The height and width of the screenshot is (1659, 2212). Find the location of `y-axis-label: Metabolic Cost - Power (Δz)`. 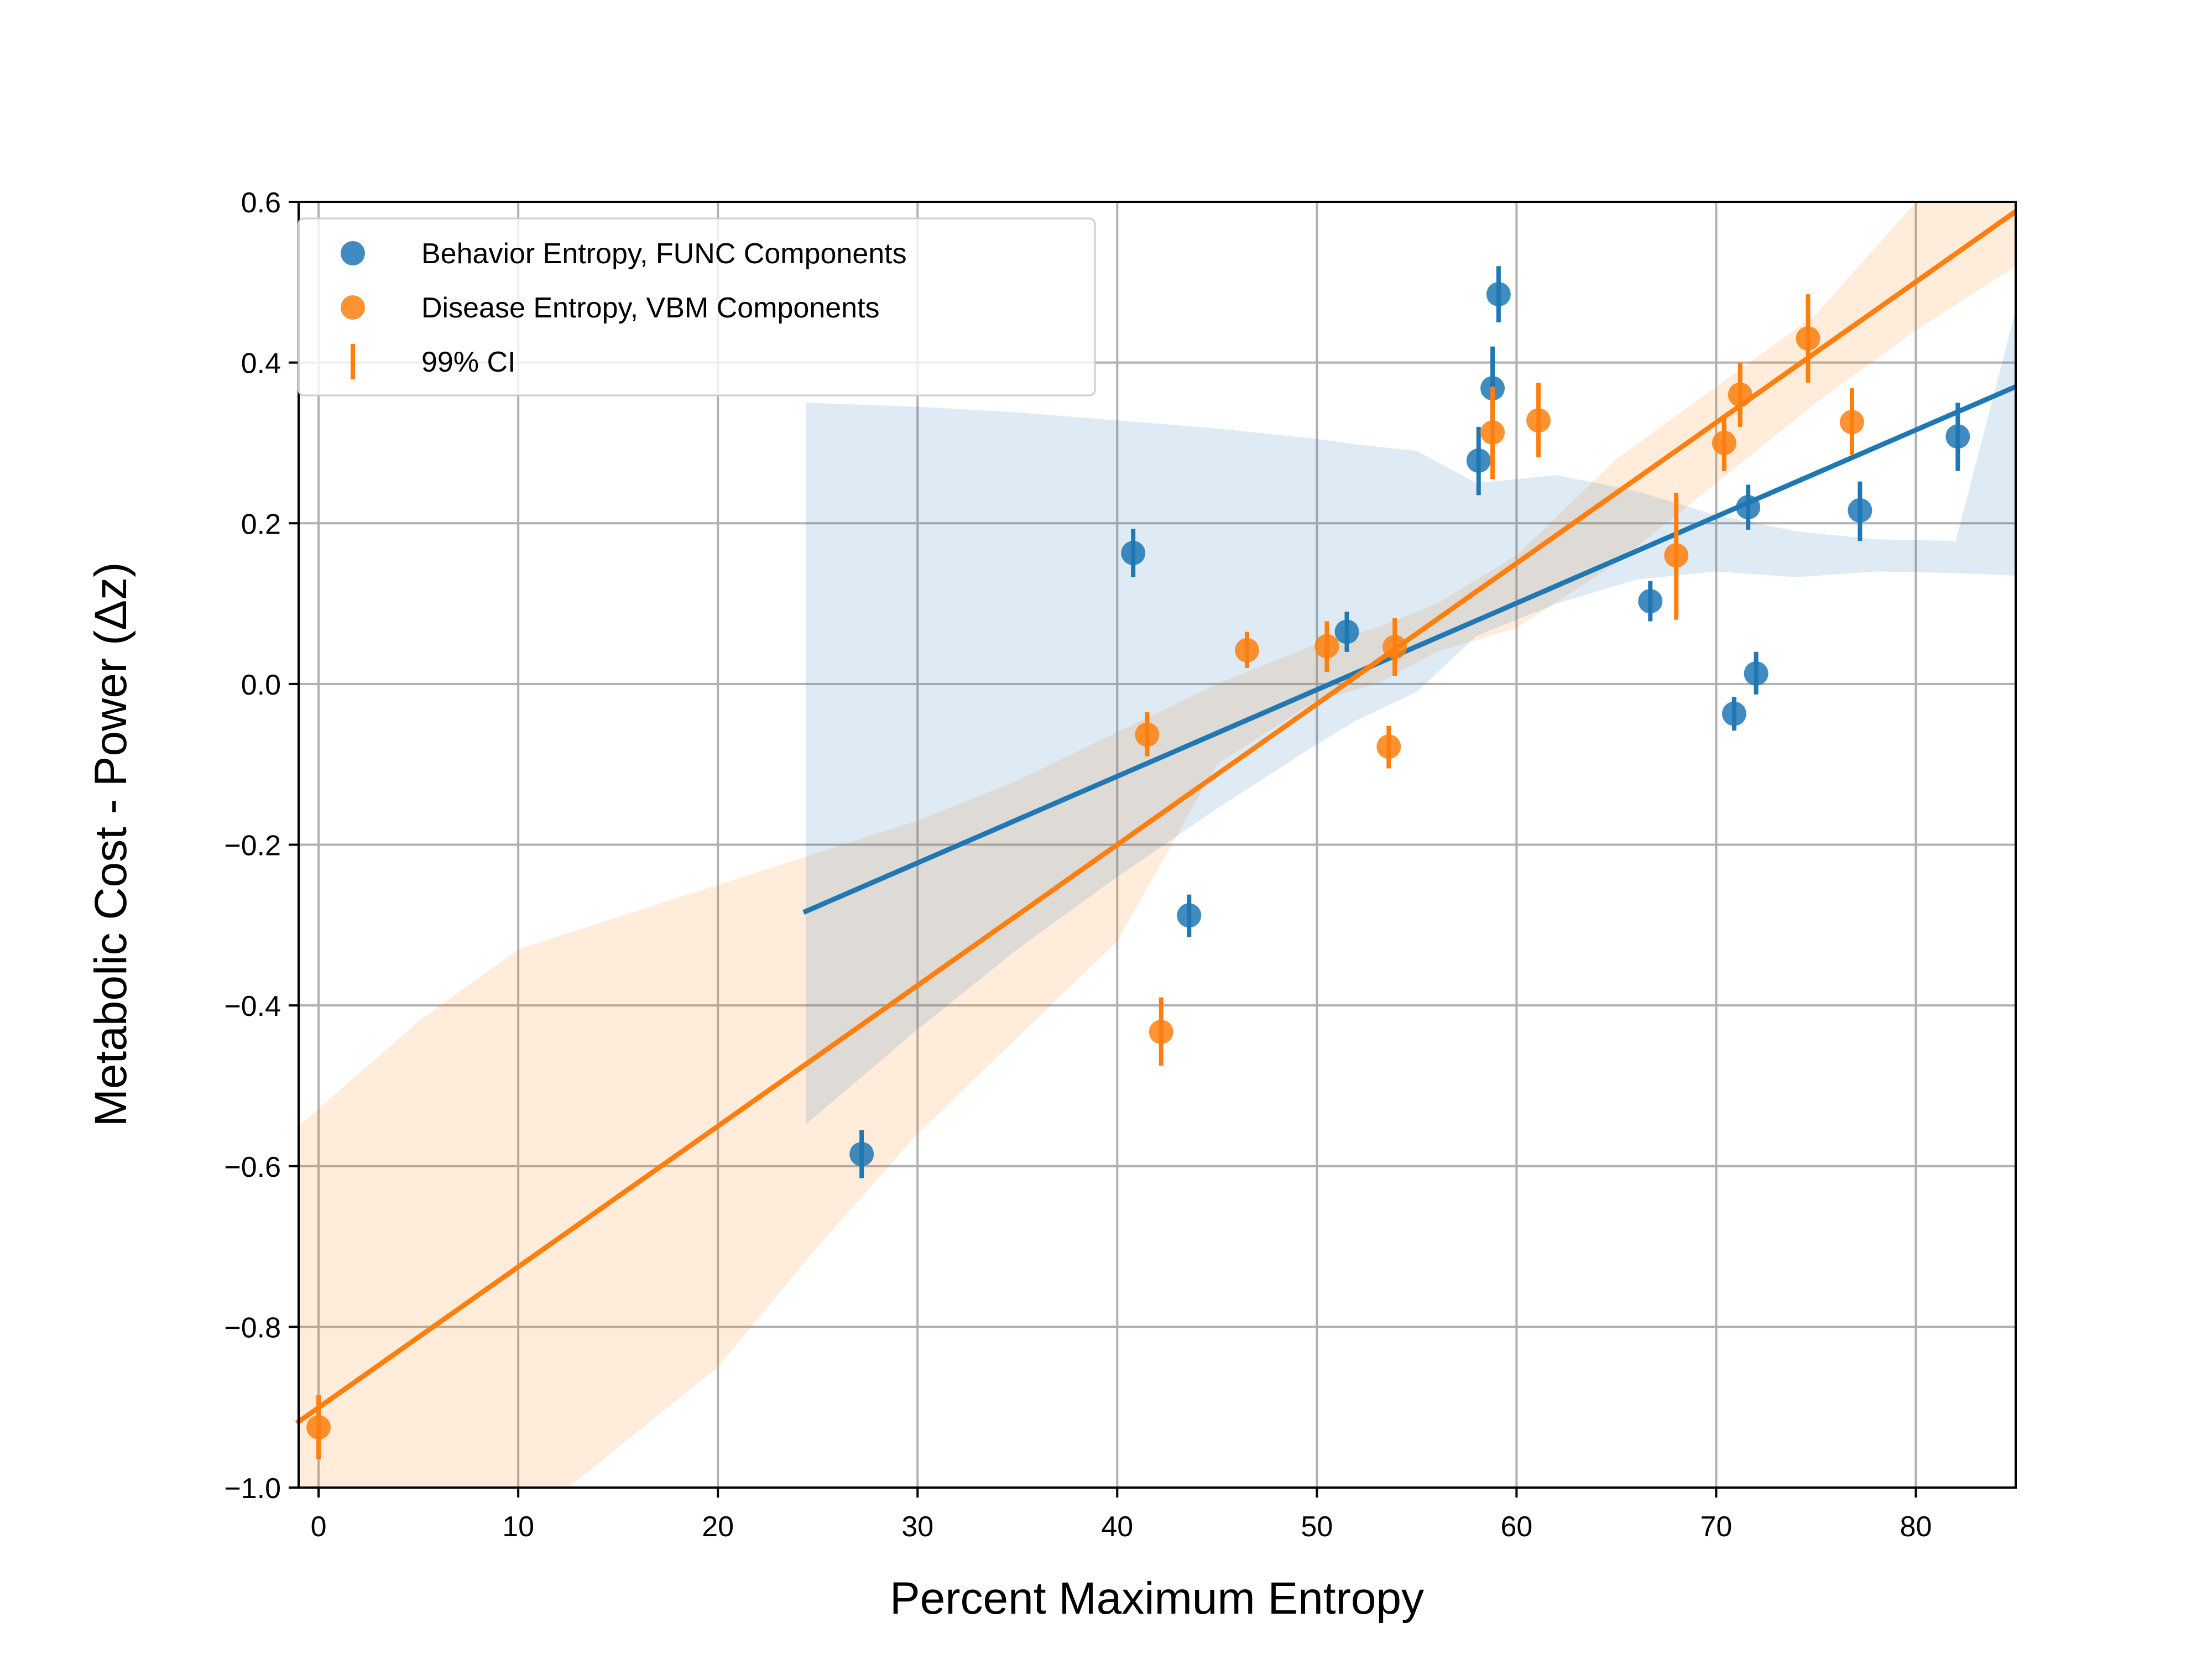

y-axis-label: Metabolic Cost - Power (Δz) is located at coordinates (111, 845).